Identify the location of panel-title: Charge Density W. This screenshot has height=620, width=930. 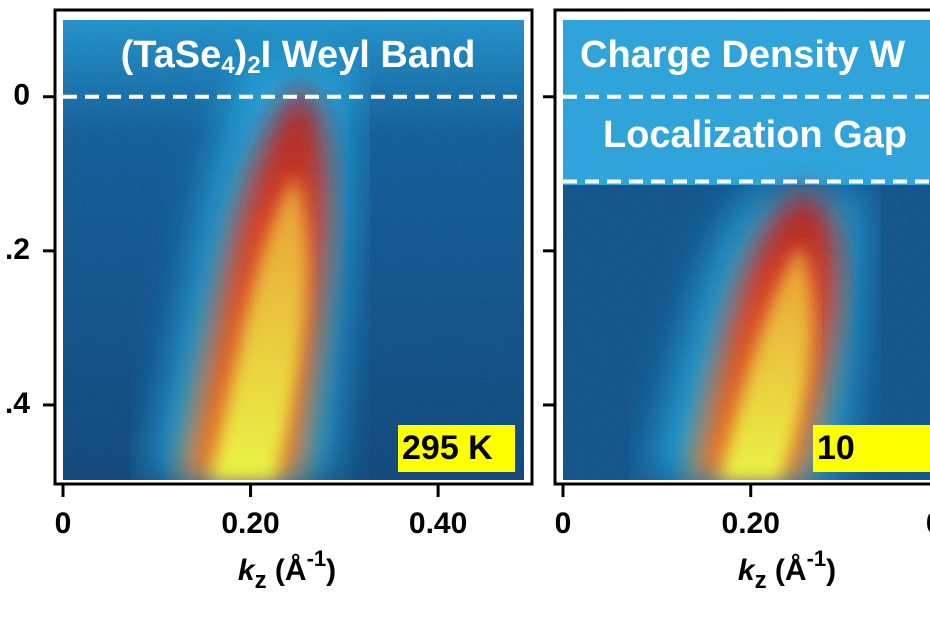
(742, 55).